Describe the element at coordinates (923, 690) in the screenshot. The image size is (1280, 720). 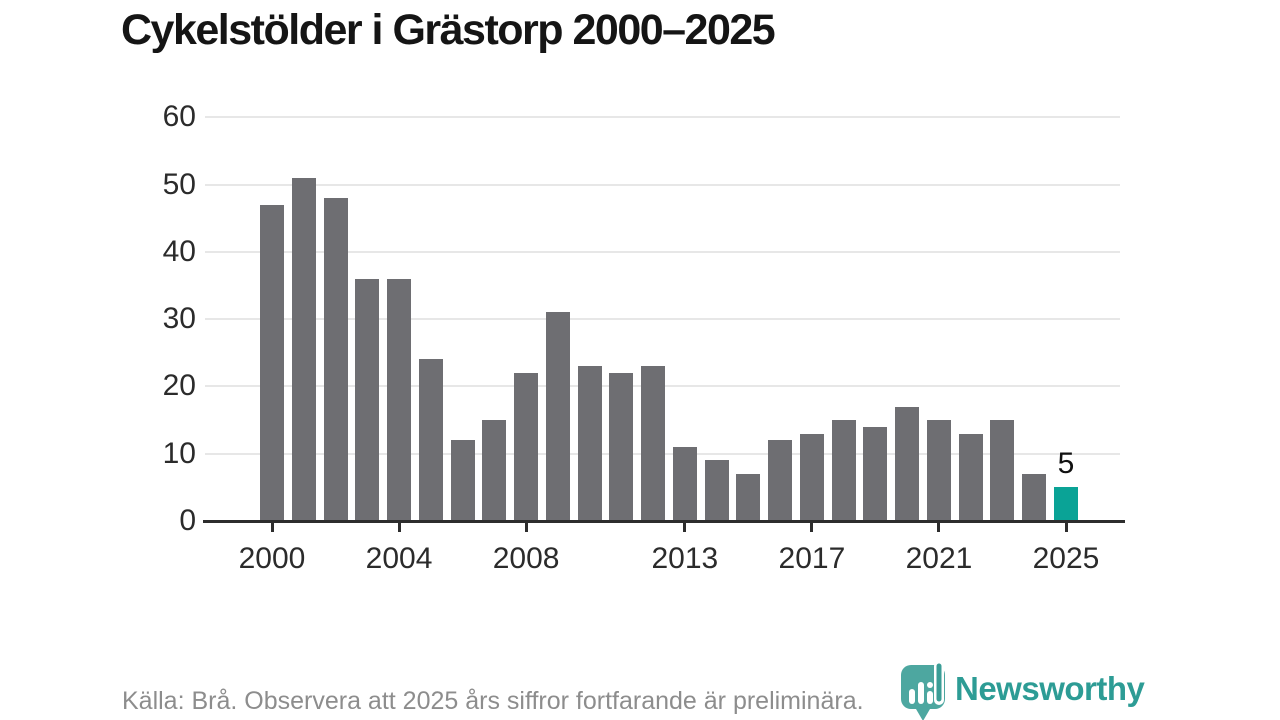
I see `newsworthy-pin-chart-icon` at that location.